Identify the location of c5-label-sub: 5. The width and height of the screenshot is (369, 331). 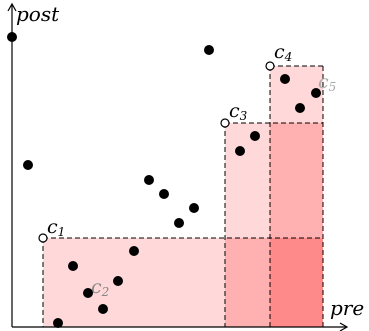
(333, 87).